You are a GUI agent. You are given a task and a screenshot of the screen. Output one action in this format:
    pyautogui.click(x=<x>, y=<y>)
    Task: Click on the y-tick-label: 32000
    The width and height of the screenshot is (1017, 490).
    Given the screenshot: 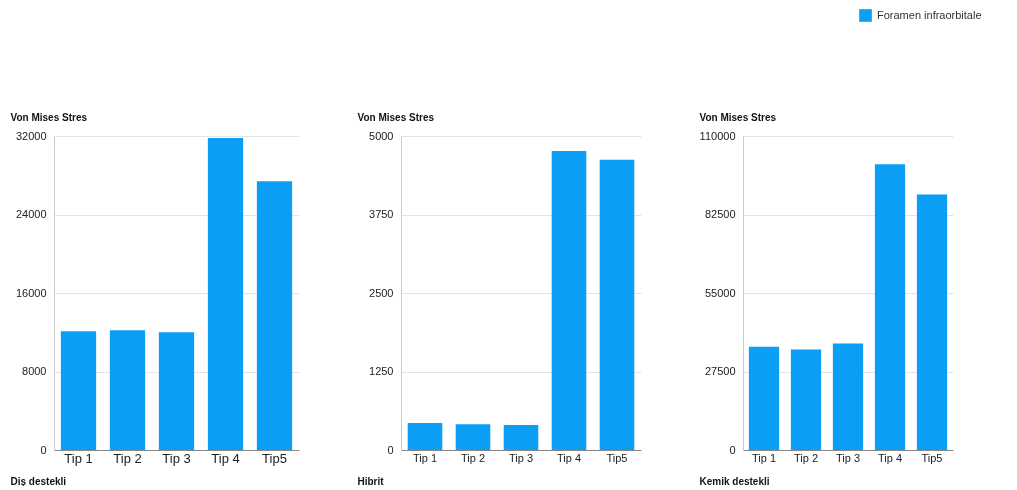 What is the action you would take?
    pyautogui.click(x=31, y=135)
    